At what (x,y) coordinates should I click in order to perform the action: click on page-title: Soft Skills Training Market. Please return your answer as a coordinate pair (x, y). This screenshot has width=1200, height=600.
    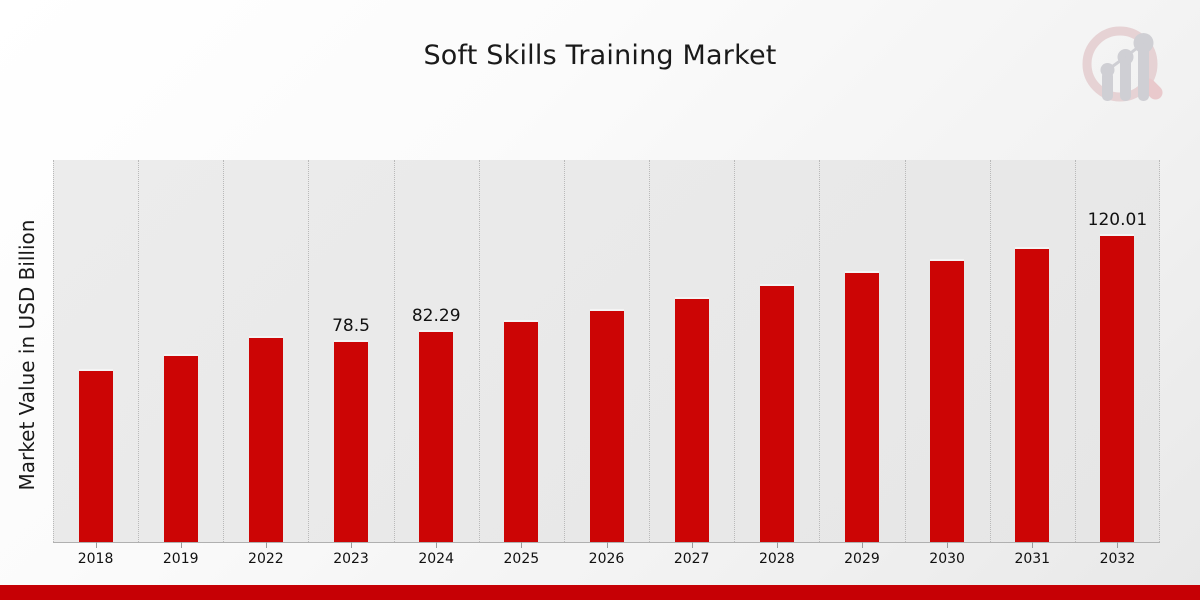
    Looking at the image, I should click on (600, 55).